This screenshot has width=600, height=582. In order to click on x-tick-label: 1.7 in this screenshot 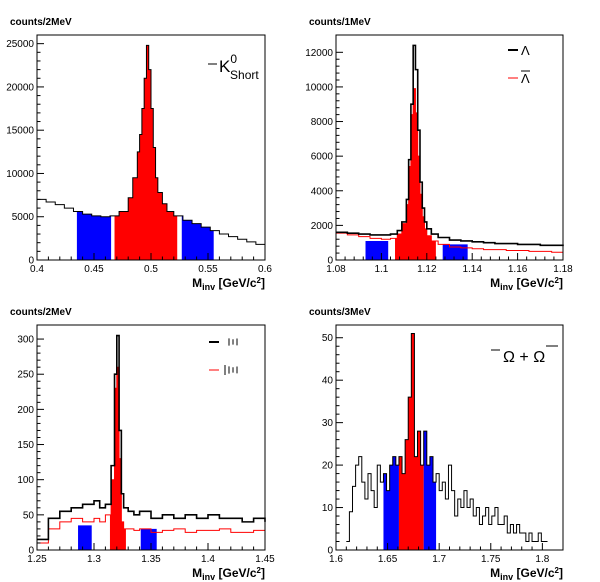, I will do `click(439, 559)`.